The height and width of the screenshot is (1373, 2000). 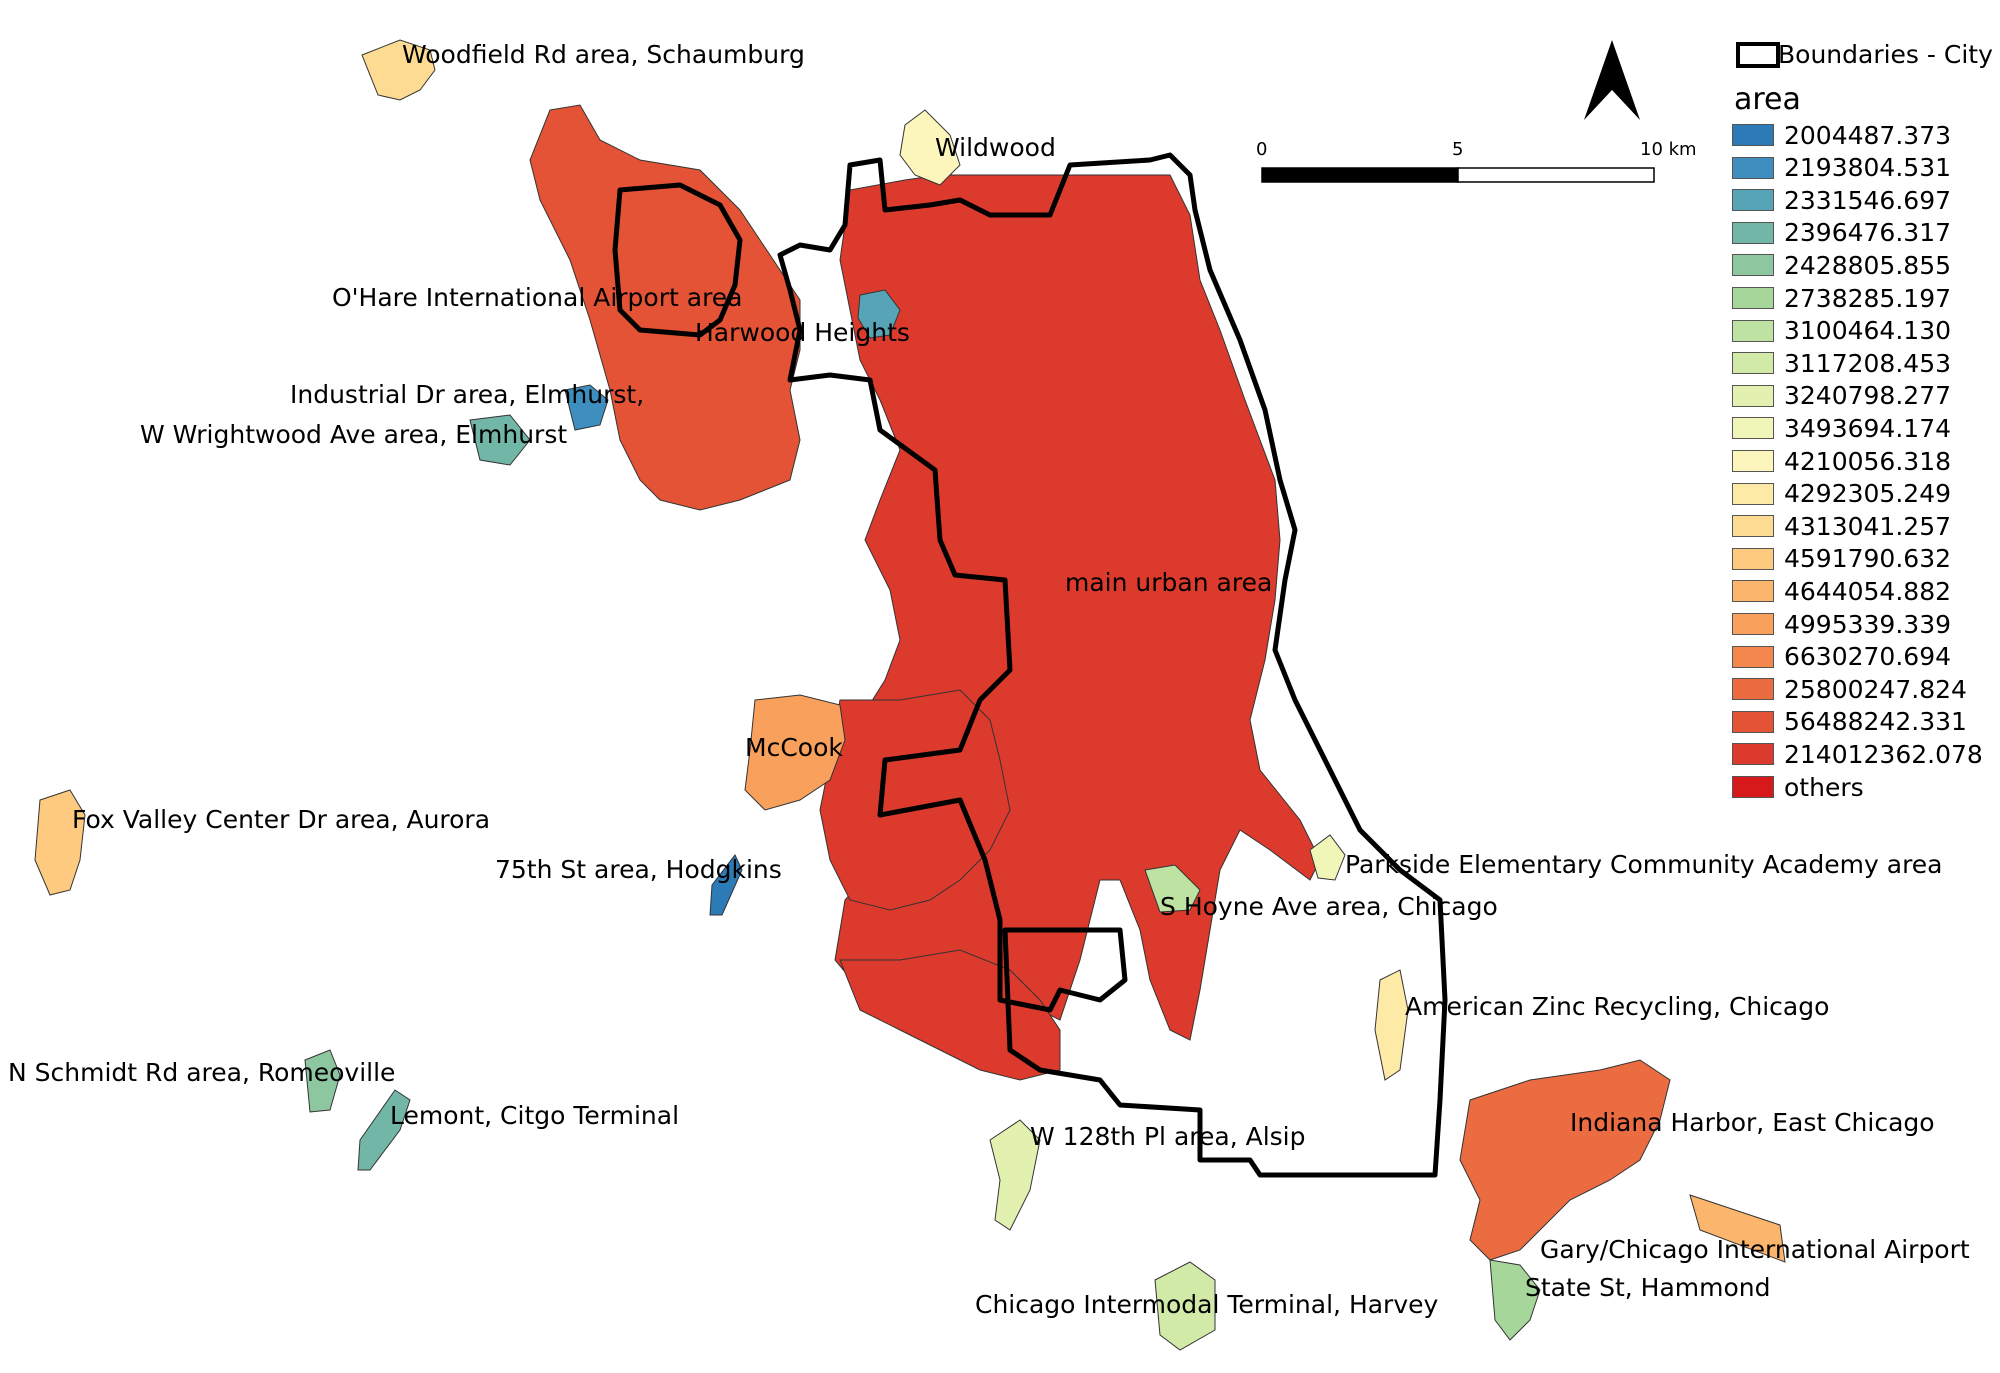 What do you see at coordinates (1868, 200) in the screenshot?
I see `legend-class-label: 2331546.697` at bounding box center [1868, 200].